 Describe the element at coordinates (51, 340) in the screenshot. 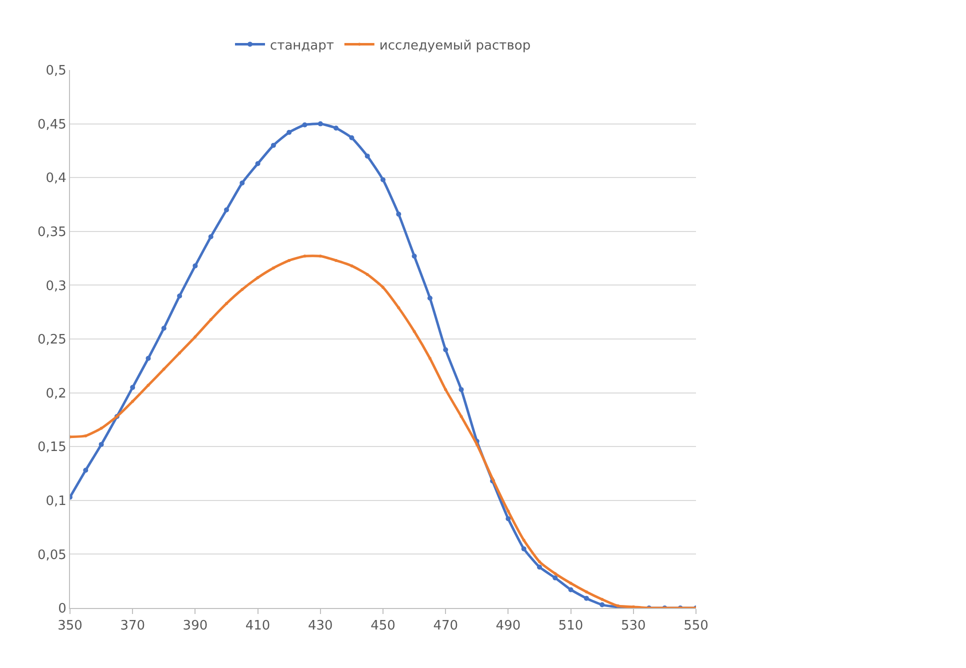

I see `y-tick-label: 0,25` at that location.